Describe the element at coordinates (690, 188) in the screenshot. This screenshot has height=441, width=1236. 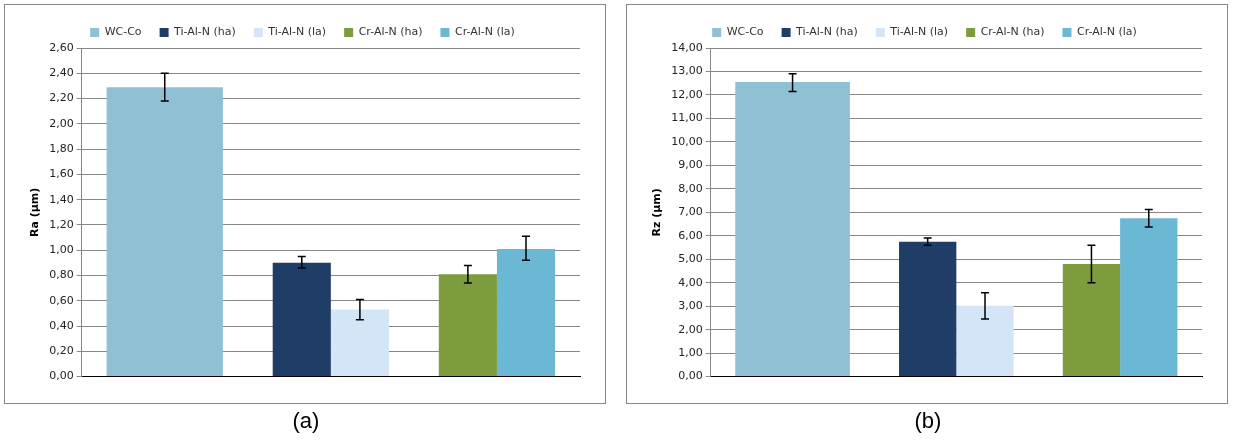
I see `y-tick-label: 8,00` at that location.